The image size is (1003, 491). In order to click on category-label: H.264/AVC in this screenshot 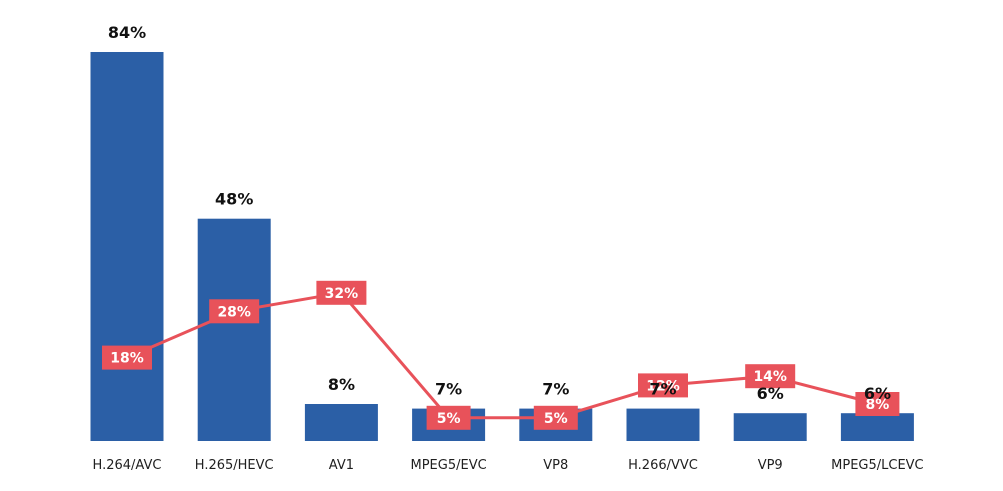, I will do `click(127, 465)`.